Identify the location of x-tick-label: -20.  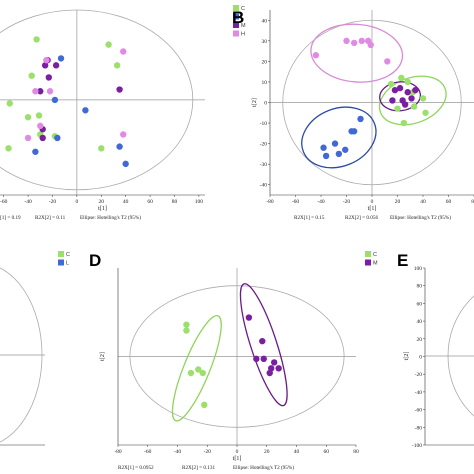
(53, 202).